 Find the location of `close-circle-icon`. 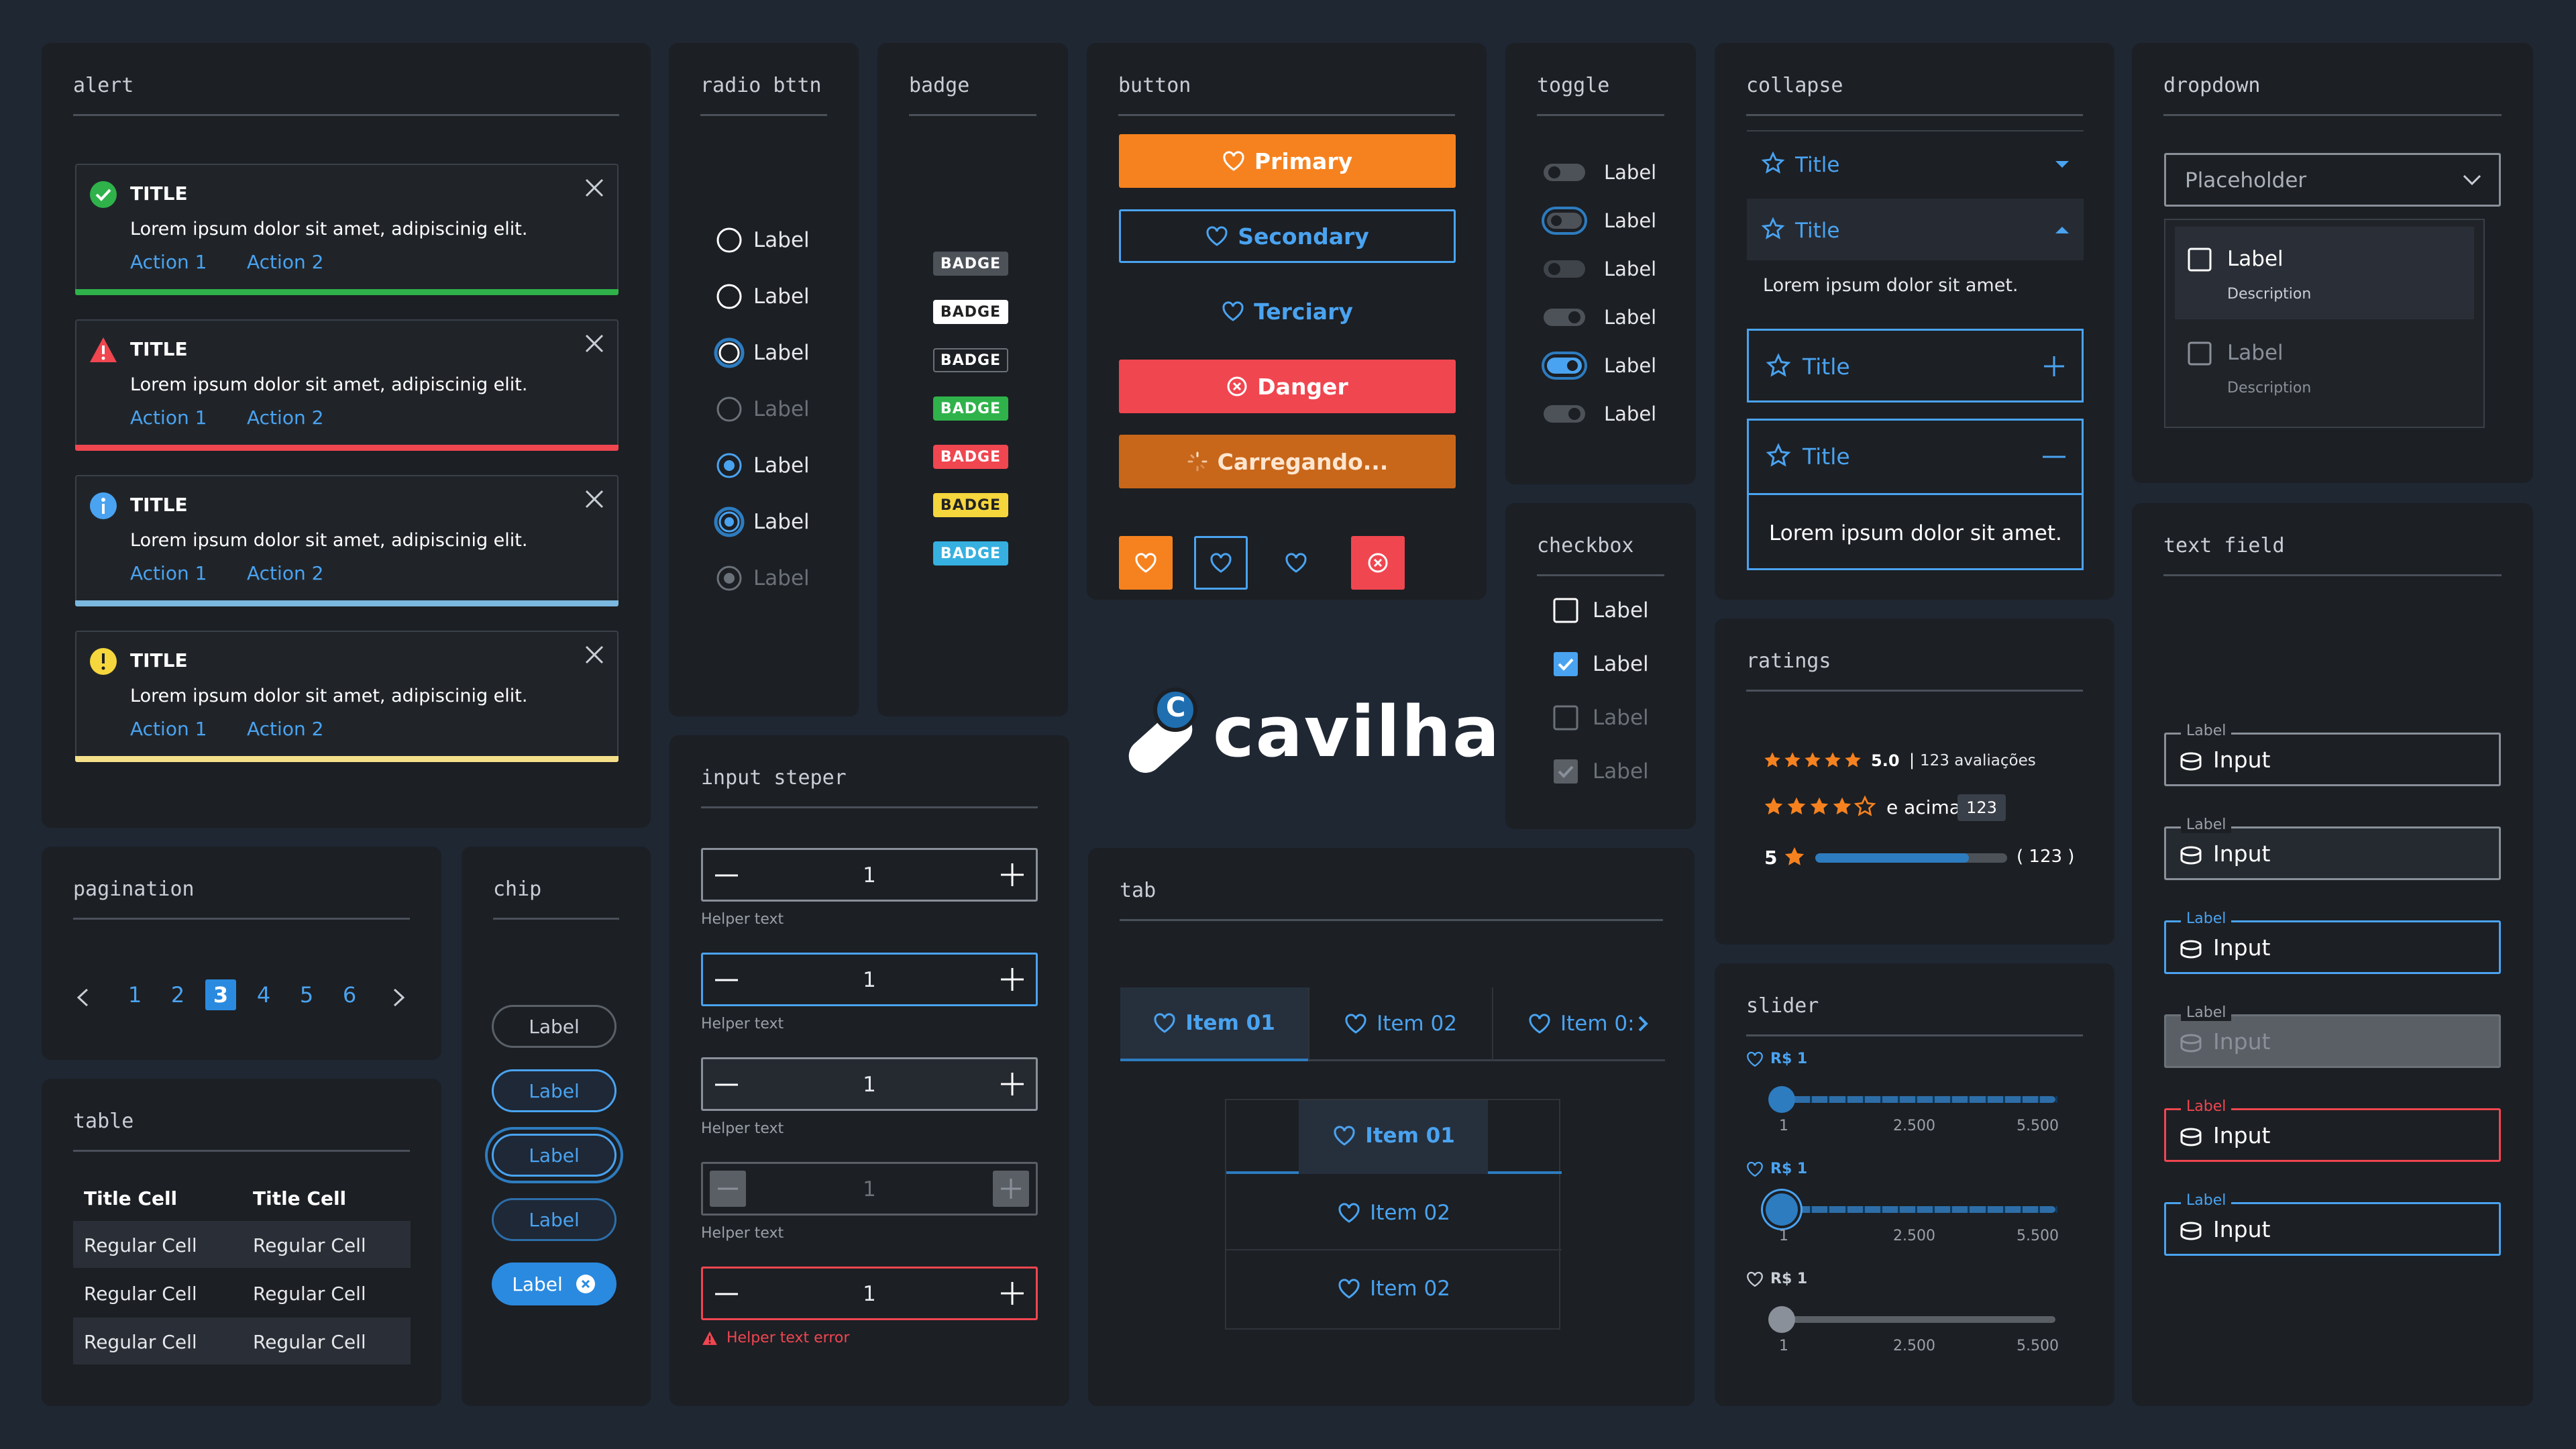

close-circle-icon is located at coordinates (585, 1284).